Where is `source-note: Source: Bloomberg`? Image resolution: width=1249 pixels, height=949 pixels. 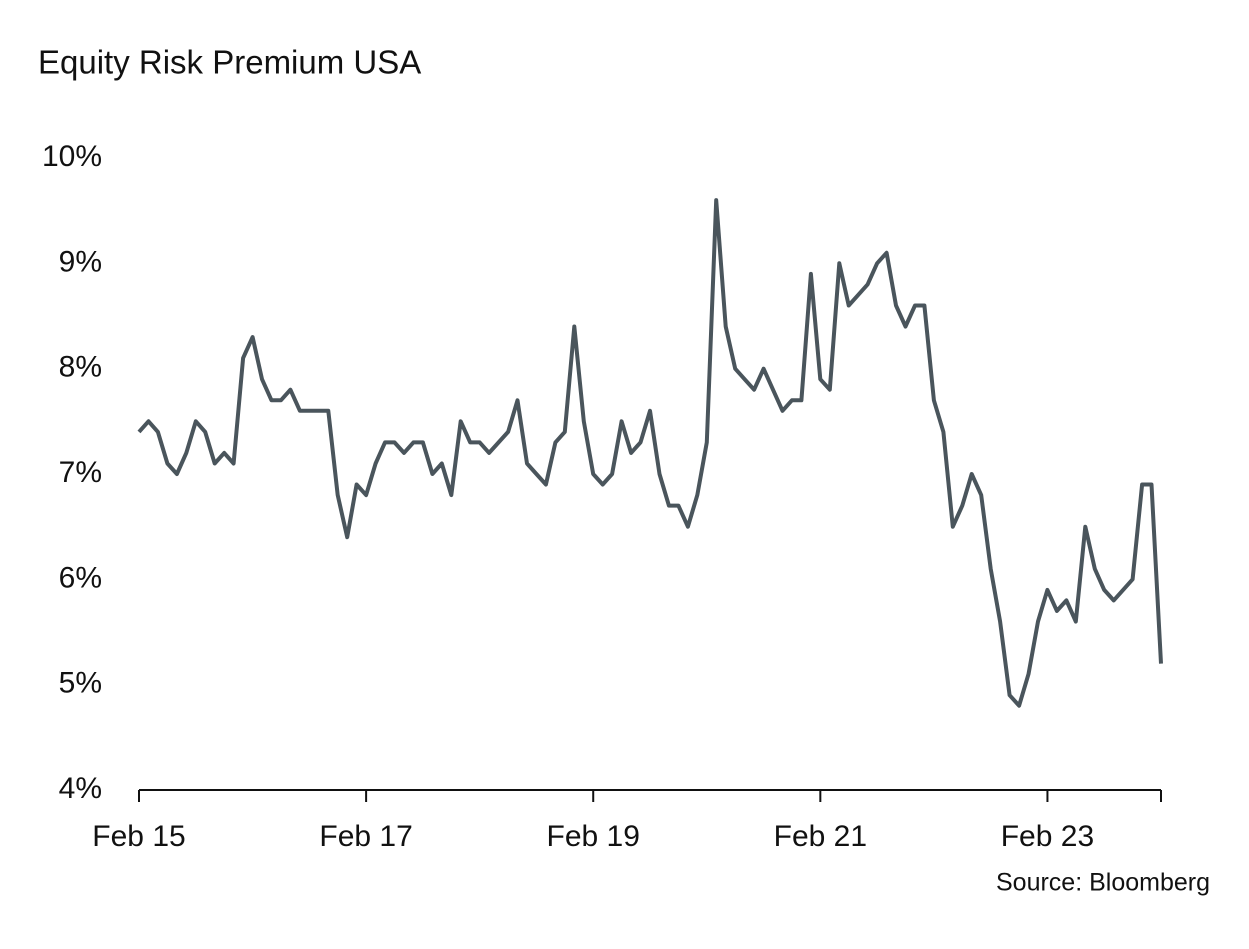
source-note: Source: Bloomberg is located at coordinates (1103, 883).